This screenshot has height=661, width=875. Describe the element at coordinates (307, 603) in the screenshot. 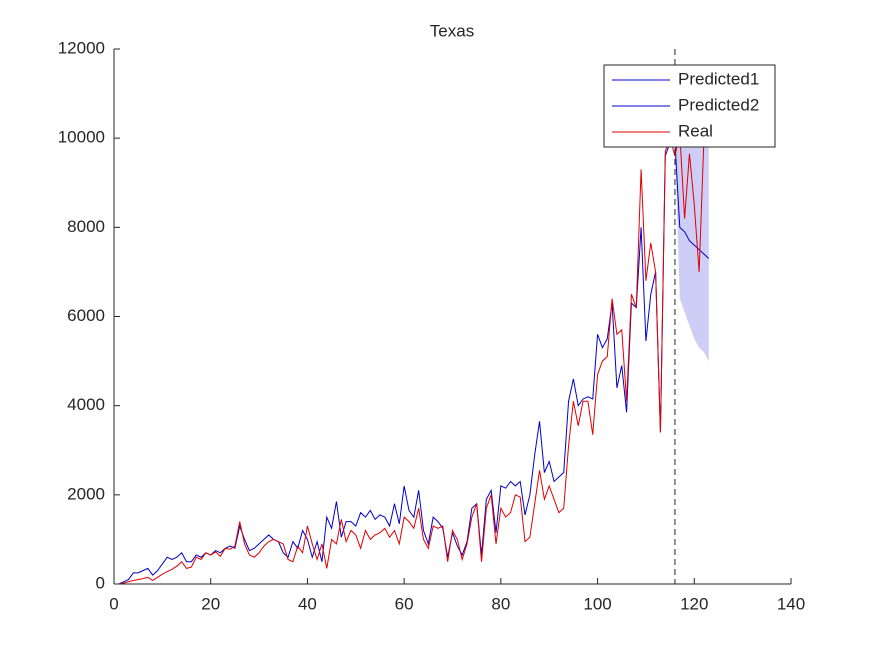

I see `x-tick-label: 40` at that location.